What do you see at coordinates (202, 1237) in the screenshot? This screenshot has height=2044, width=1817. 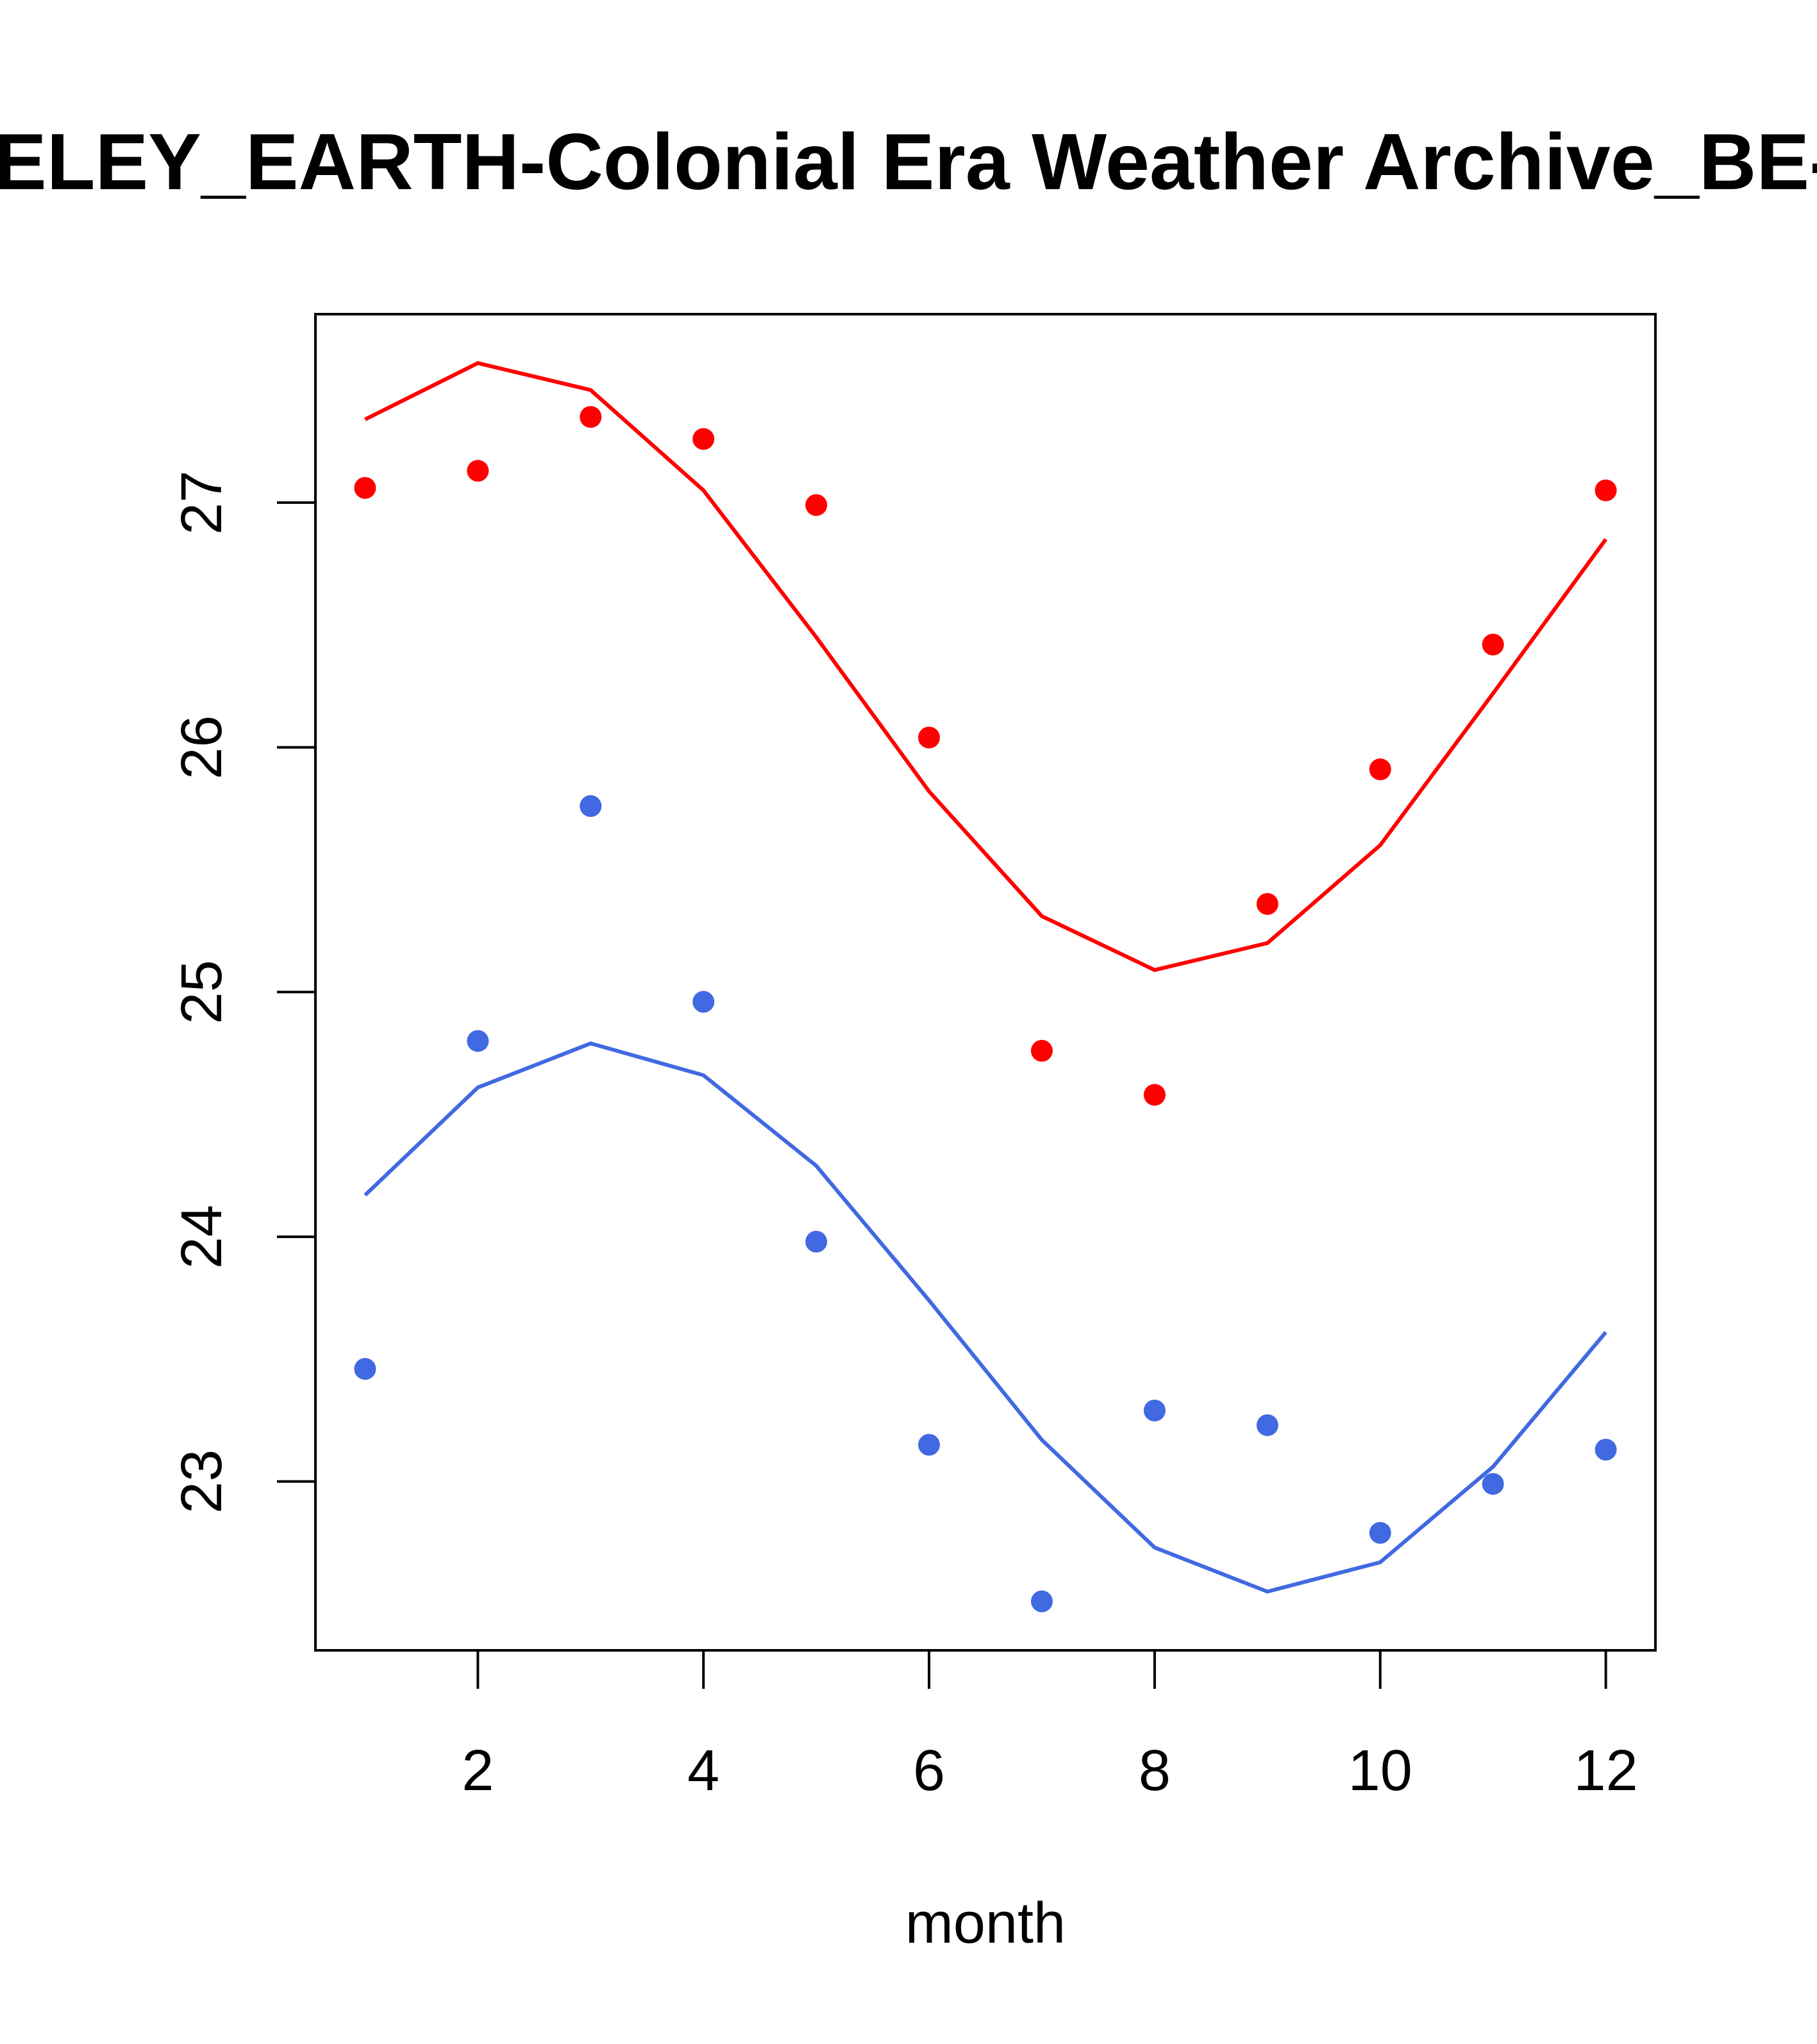 I see `y-tick-label: 24` at bounding box center [202, 1237].